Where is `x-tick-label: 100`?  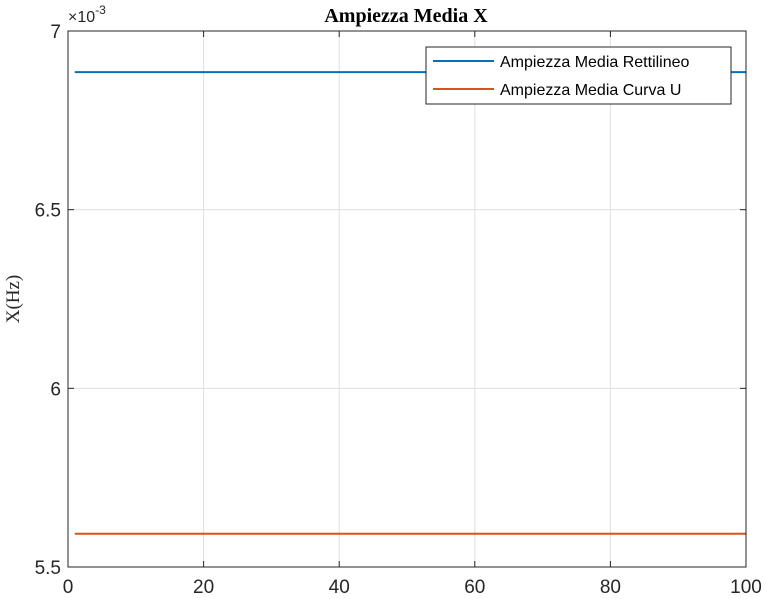 x-tick-label: 100 is located at coordinates (746, 587).